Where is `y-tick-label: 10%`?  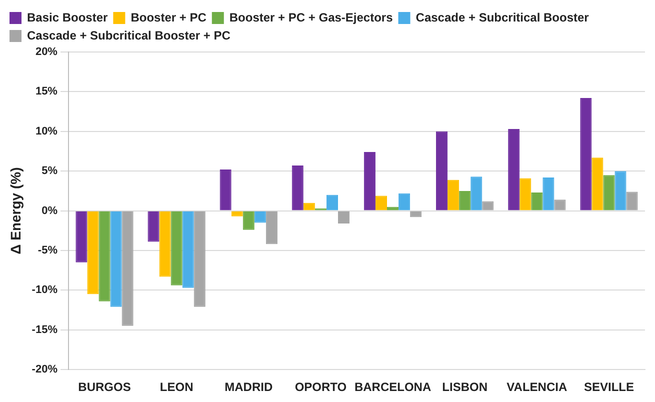
y-tick-label: 10% is located at coordinates (46, 131).